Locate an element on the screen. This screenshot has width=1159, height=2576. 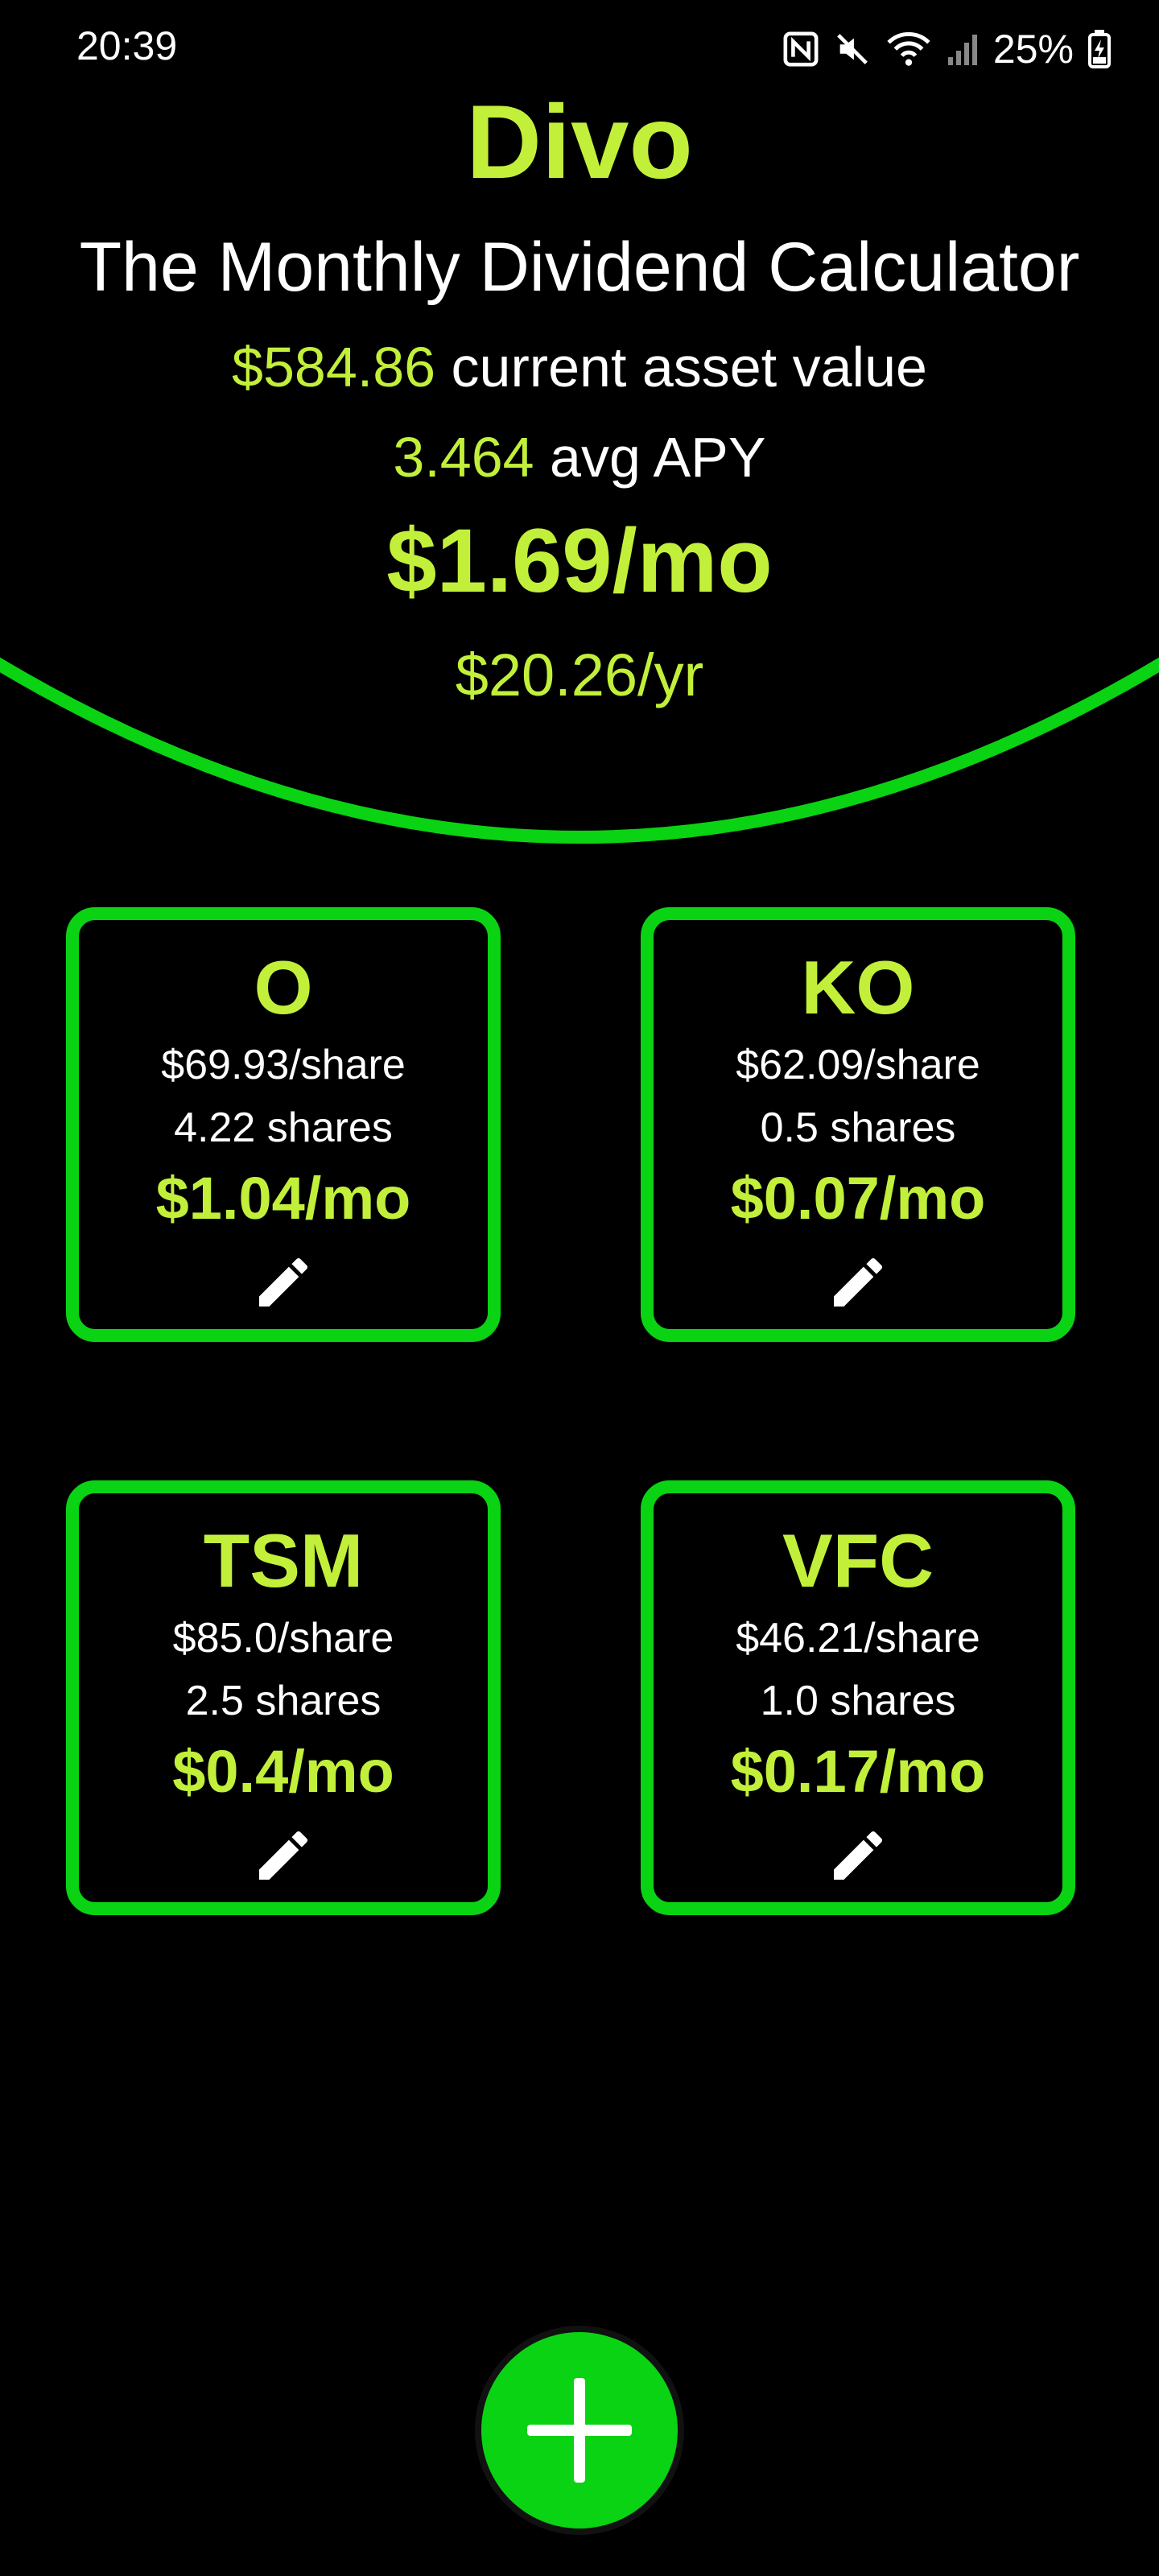
mute-icon is located at coordinates (852, 49).